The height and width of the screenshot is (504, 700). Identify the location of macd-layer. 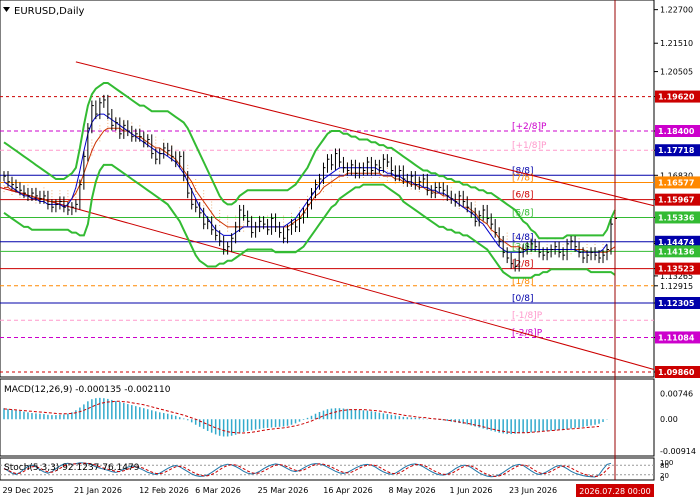
(305, 417).